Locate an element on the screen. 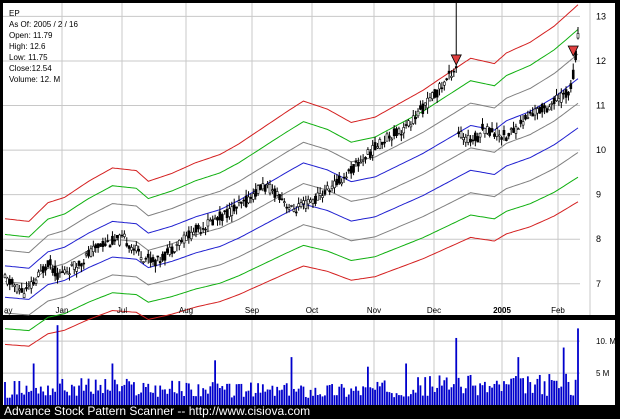 Image resolution: width=620 pixels, height=419 pixels. high-price: High: 12.6 is located at coordinates (27, 46).